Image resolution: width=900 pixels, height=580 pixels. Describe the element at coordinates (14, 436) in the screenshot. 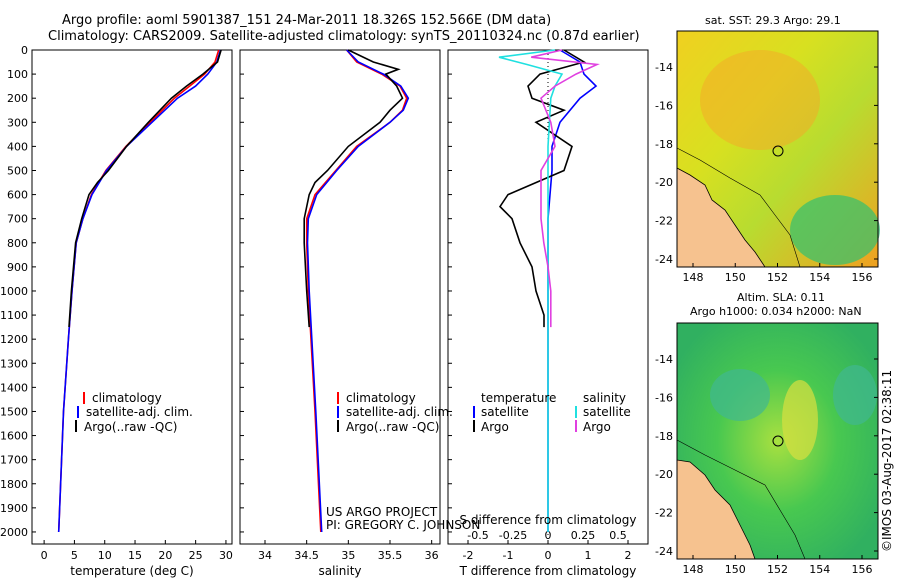

I see `depth-tick-label: 1600` at that location.